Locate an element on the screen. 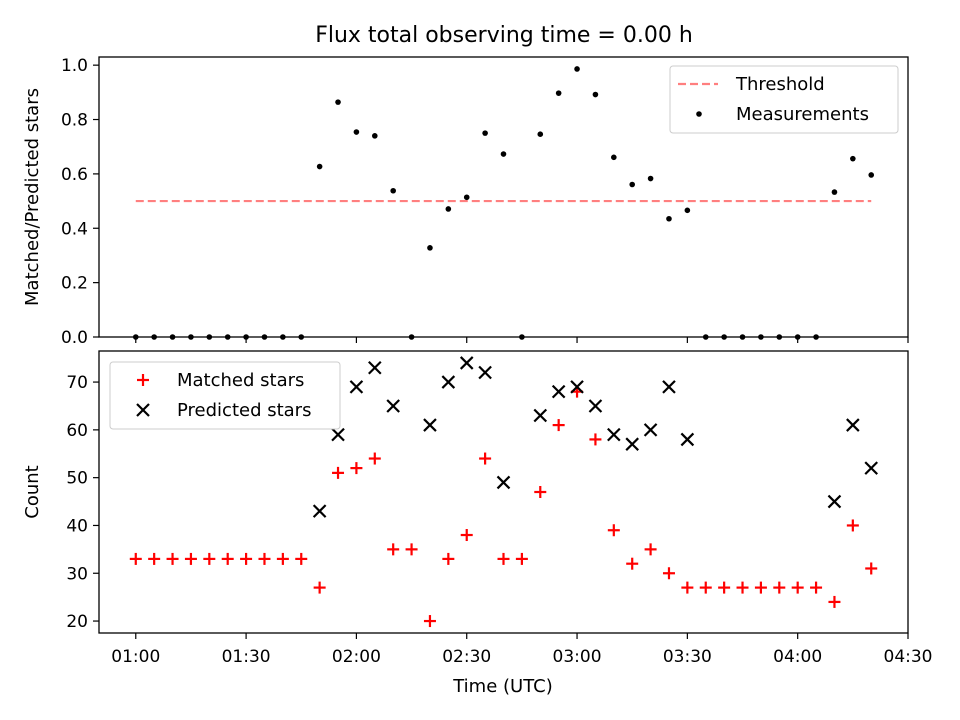  bottom-y-tick-label: 30 is located at coordinates (77, 574).